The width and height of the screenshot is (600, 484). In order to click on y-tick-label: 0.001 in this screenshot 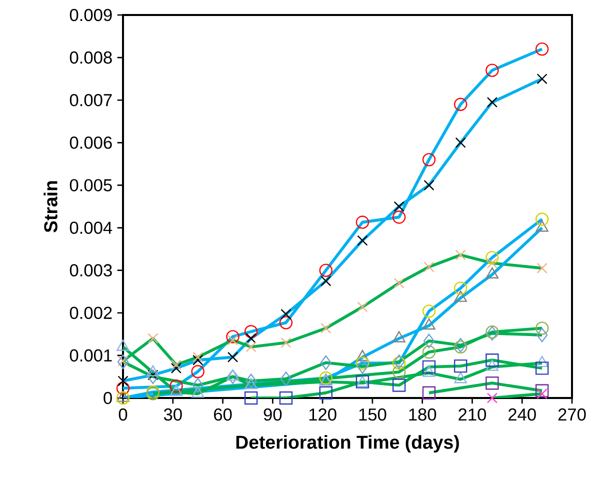, I will do `click(91, 355)`.